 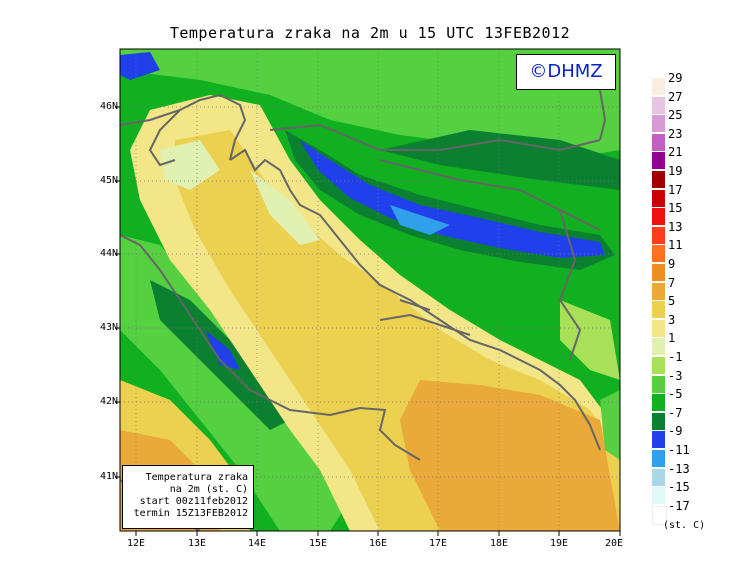 What do you see at coordinates (675, 189) in the screenshot?
I see `legend-label: 17` at bounding box center [675, 189].